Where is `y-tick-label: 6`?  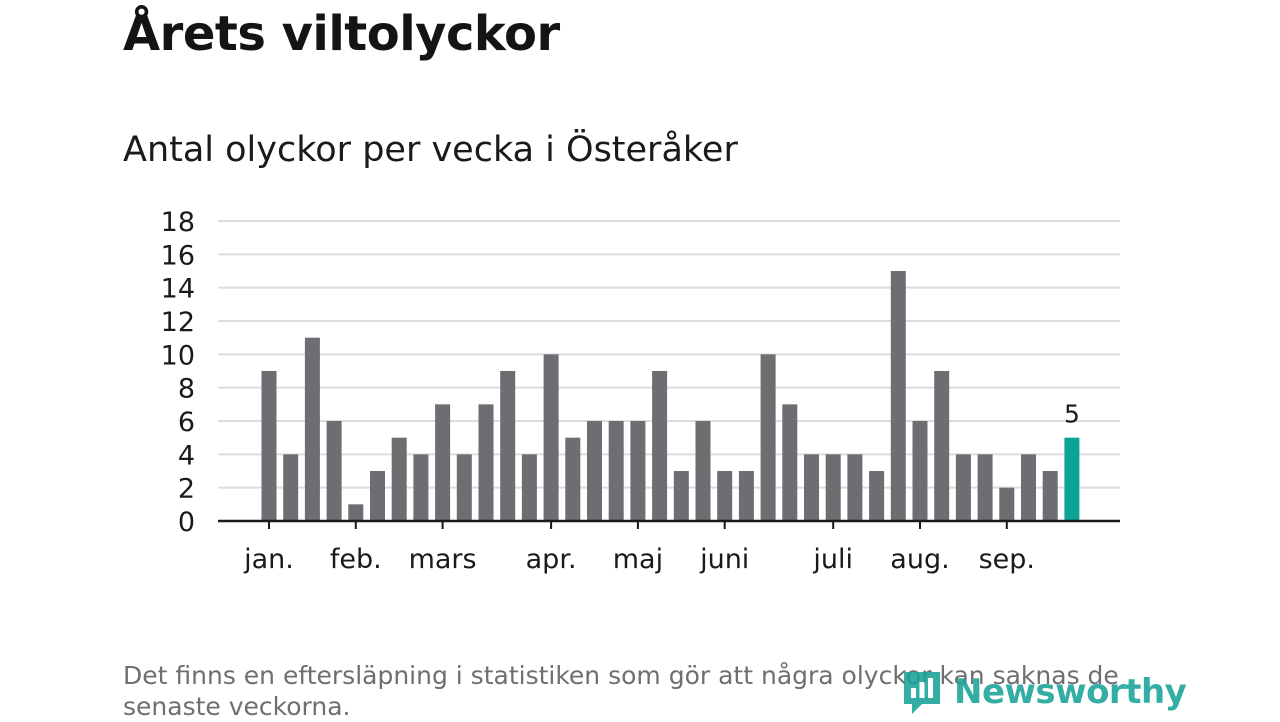
y-tick-label: 6 is located at coordinates (186, 422).